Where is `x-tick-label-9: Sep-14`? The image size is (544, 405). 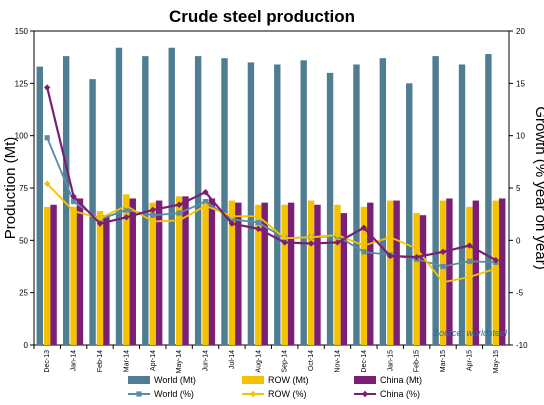
x-tick-label-9: Sep-14 is located at coordinates (285, 361).